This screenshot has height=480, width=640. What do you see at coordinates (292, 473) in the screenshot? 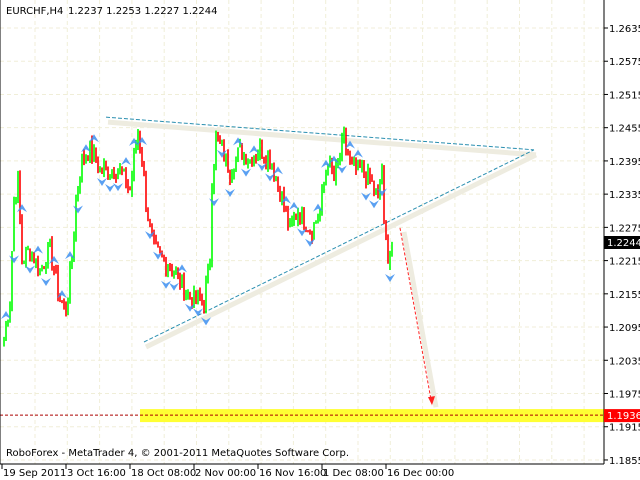
I see `time-tick-label: 16 Nov 16:00` at bounding box center [292, 473].